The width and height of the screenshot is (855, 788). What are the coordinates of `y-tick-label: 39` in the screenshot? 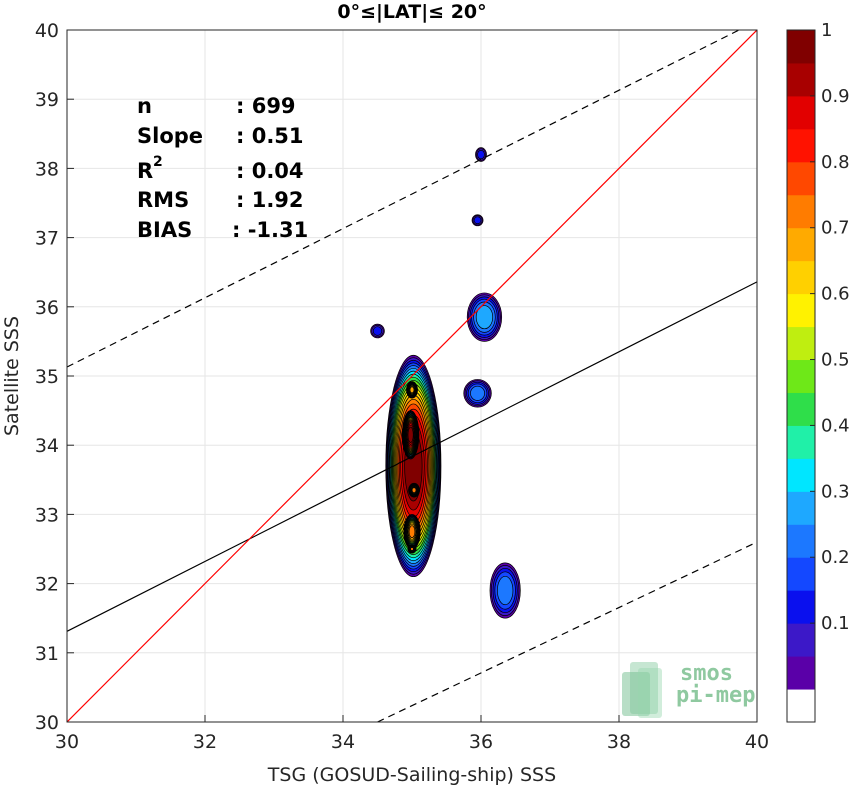 It's located at (47, 100).